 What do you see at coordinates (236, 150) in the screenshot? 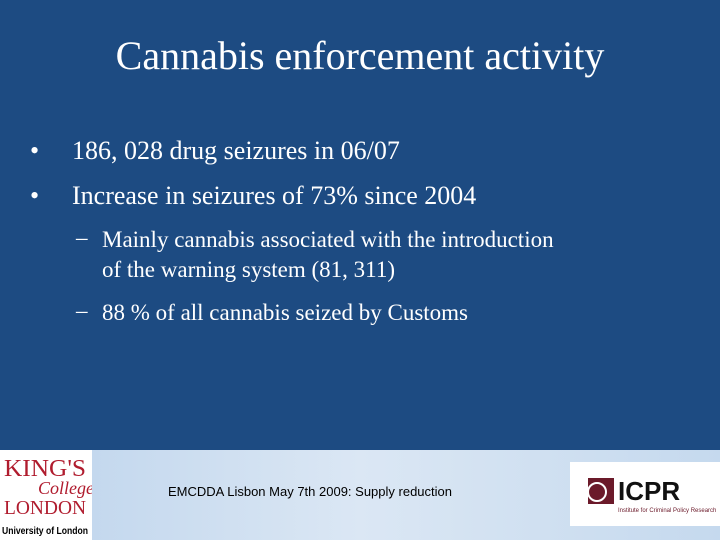
I see `bullet-text: 186, 028 drug seizures in 06/07` at bounding box center [236, 150].